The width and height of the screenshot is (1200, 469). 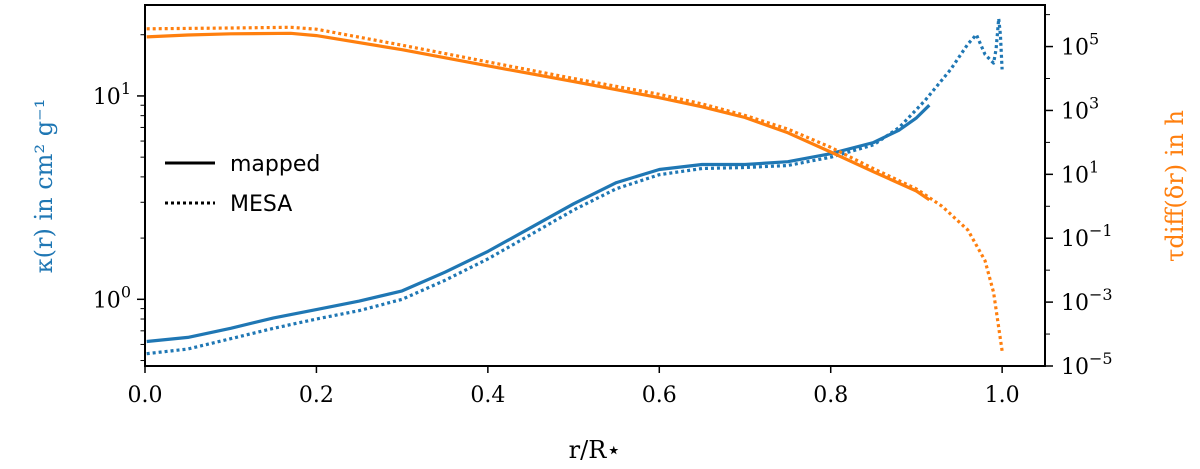 I want to click on x-tick-label-2: 0.4, so click(x=487, y=395).